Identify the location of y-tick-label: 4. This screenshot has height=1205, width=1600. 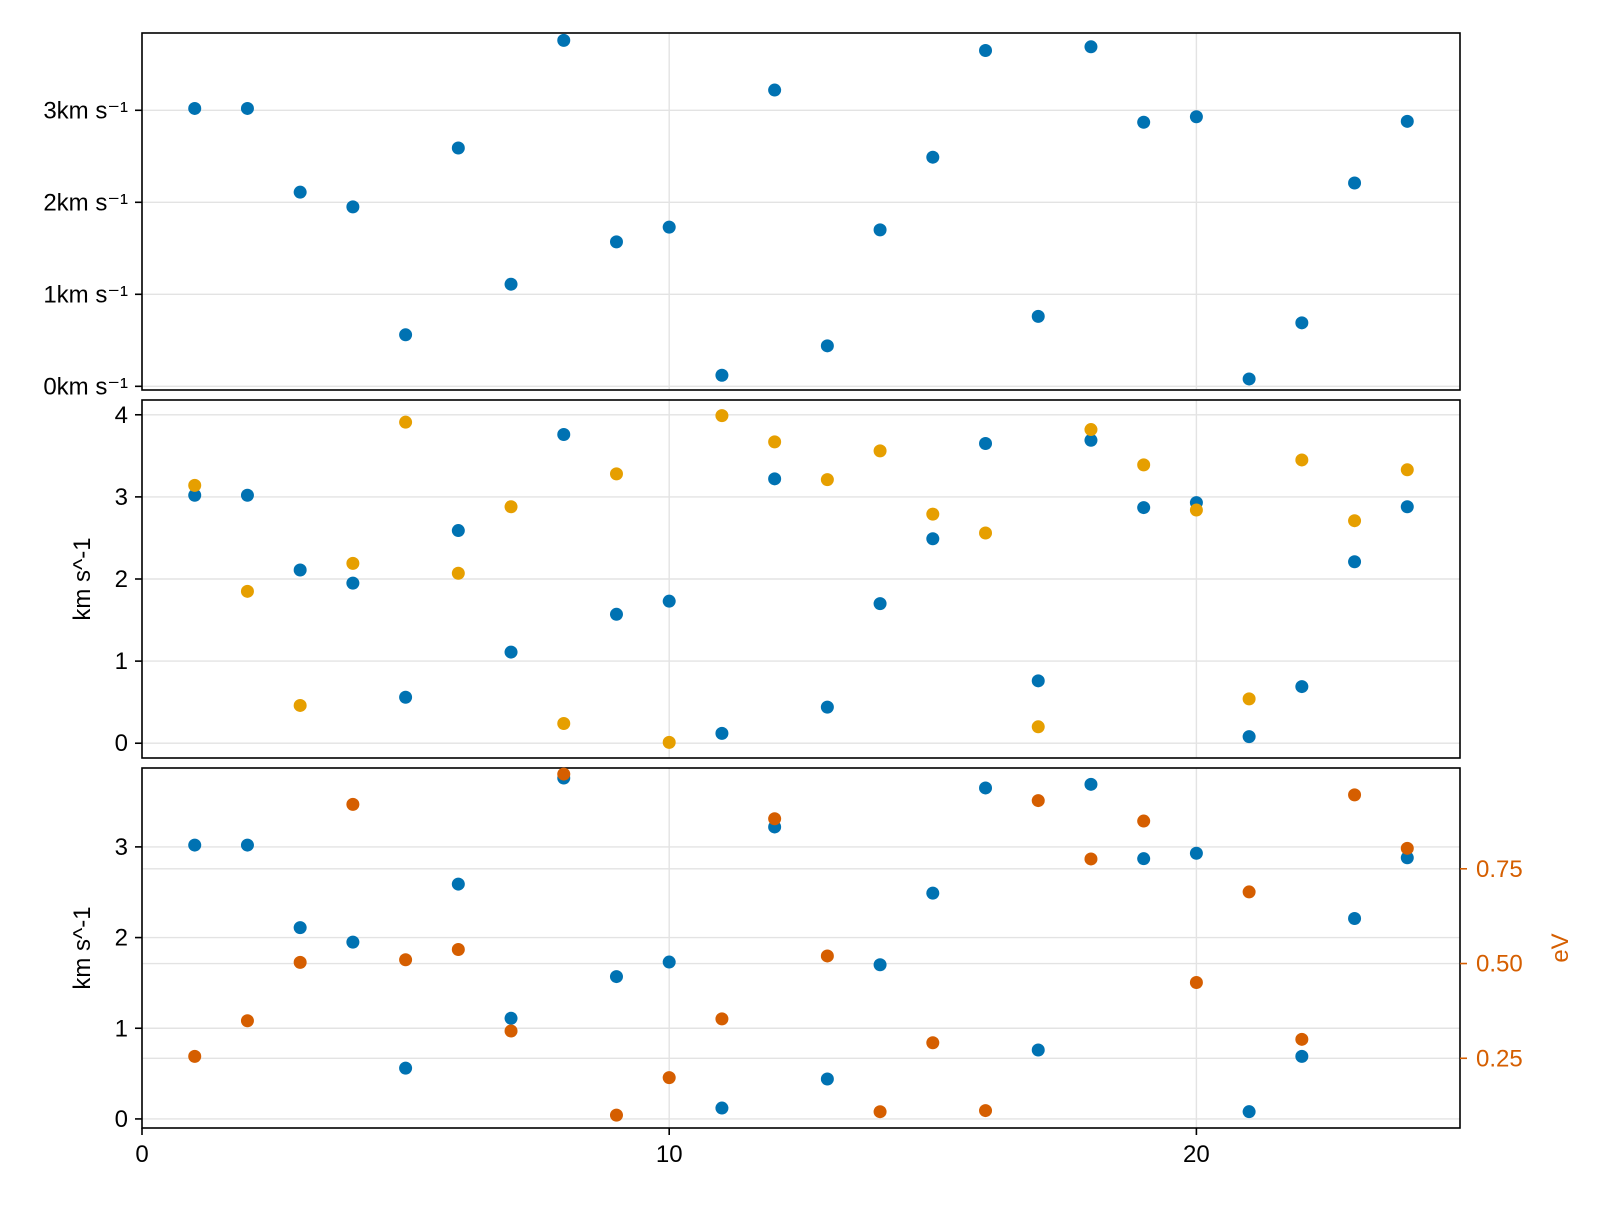
(121, 415).